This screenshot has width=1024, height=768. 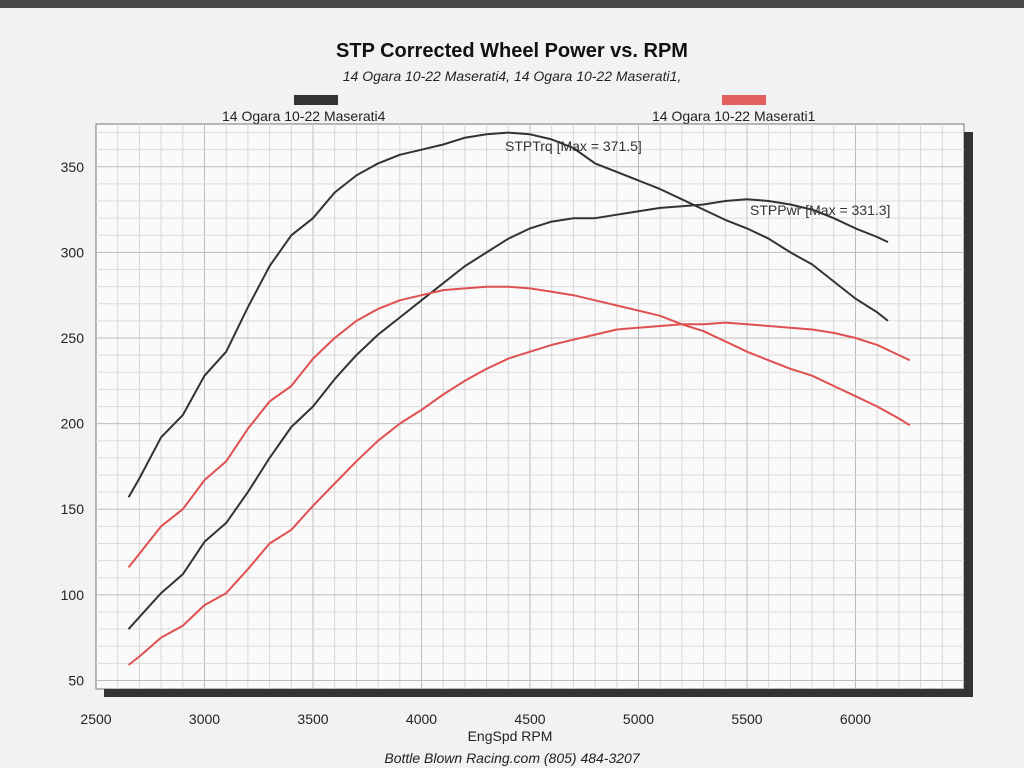 What do you see at coordinates (73, 509) in the screenshot?
I see `y-tick-label: 150` at bounding box center [73, 509].